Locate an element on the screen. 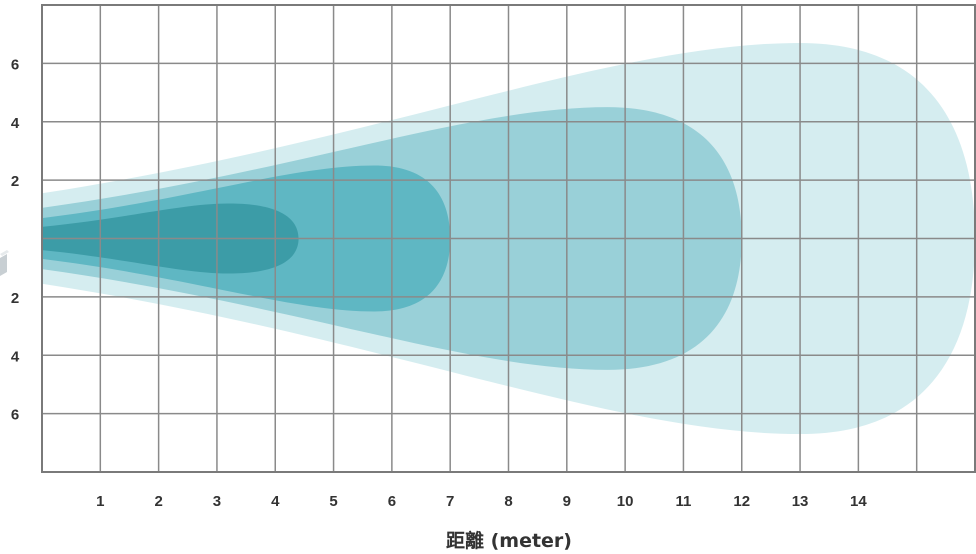 Image resolution: width=976 pixels, height=554 pixels. sensor-icon is located at coordinates (4, 263).